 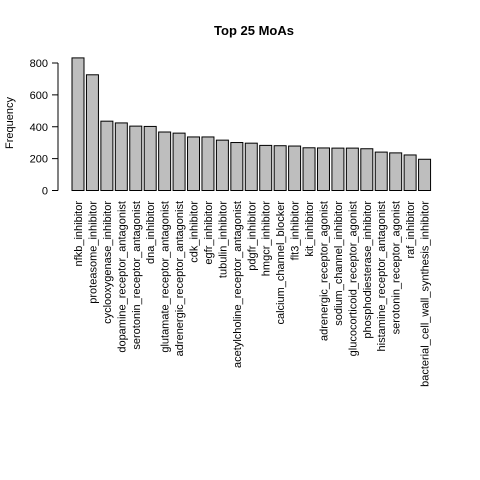 I want to click on x-tick-label: serotonin_receptor_agonist, so click(x=397, y=267).